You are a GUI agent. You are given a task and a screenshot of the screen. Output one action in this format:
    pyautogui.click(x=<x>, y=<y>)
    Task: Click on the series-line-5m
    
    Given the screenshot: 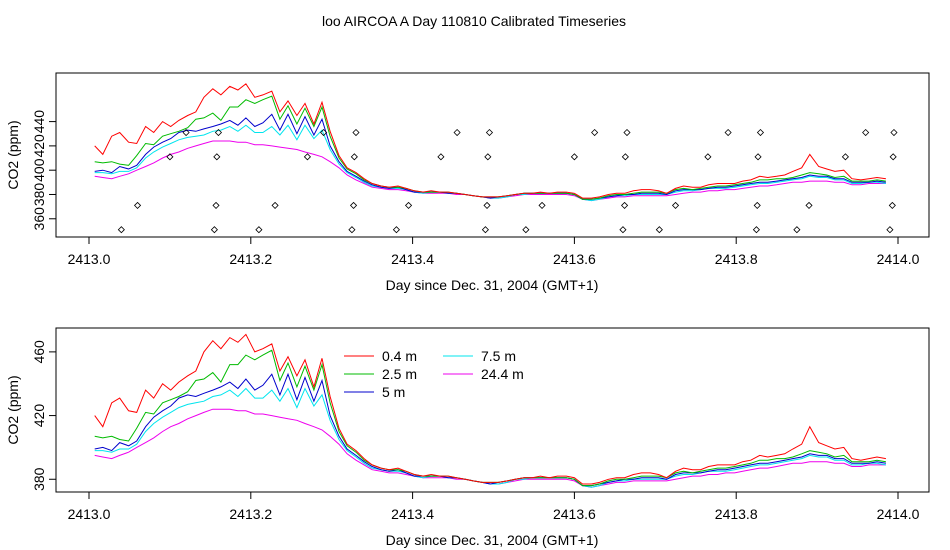 What is the action you would take?
    pyautogui.click(x=490, y=156)
    